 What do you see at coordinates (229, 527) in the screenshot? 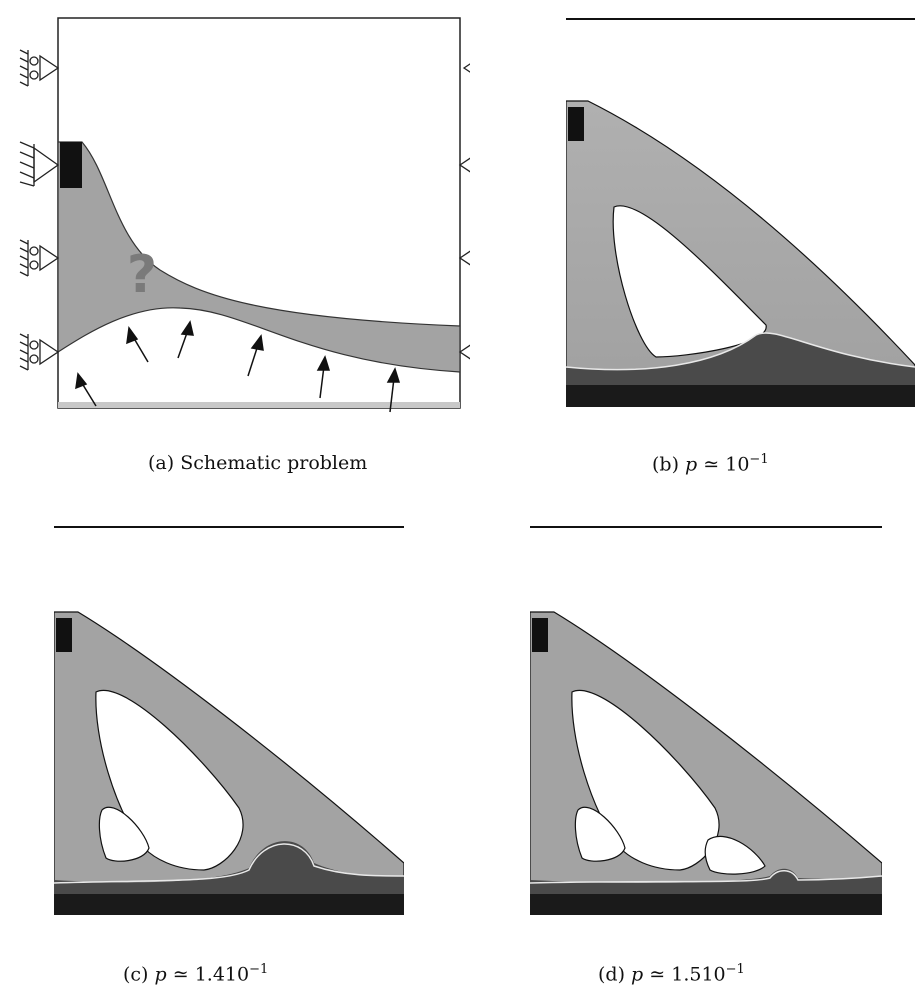
I see `panel-c-top-rule` at bounding box center [229, 527].